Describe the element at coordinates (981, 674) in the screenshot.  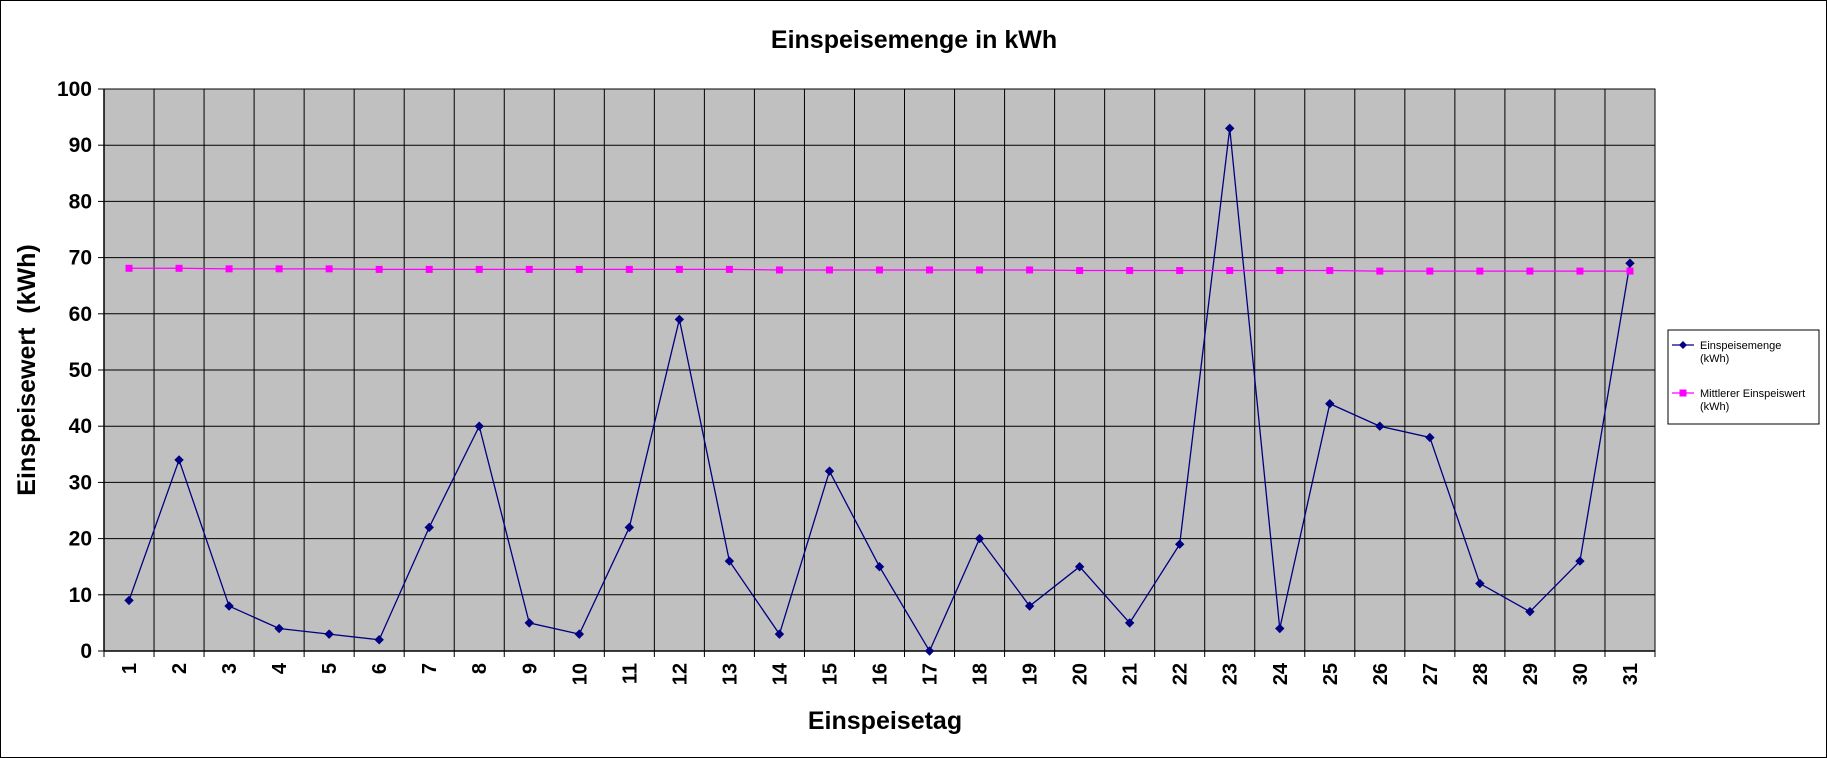
I see `x-tick-label: 18` at that location.